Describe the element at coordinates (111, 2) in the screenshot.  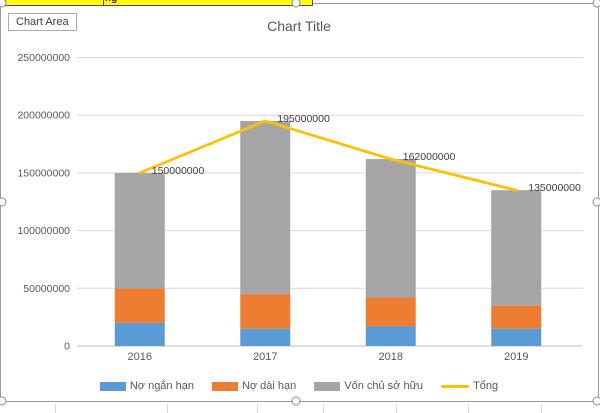
I see `clipped-cell-text: ng` at that location.